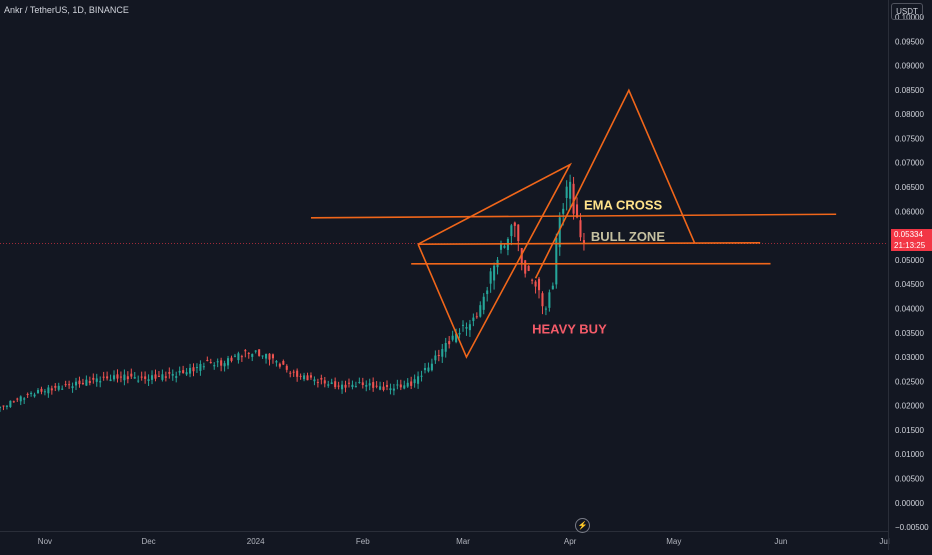 Image resolution: width=932 pixels, height=555 pixels. I want to click on y-tick-label: −0.00500, so click(912, 527).